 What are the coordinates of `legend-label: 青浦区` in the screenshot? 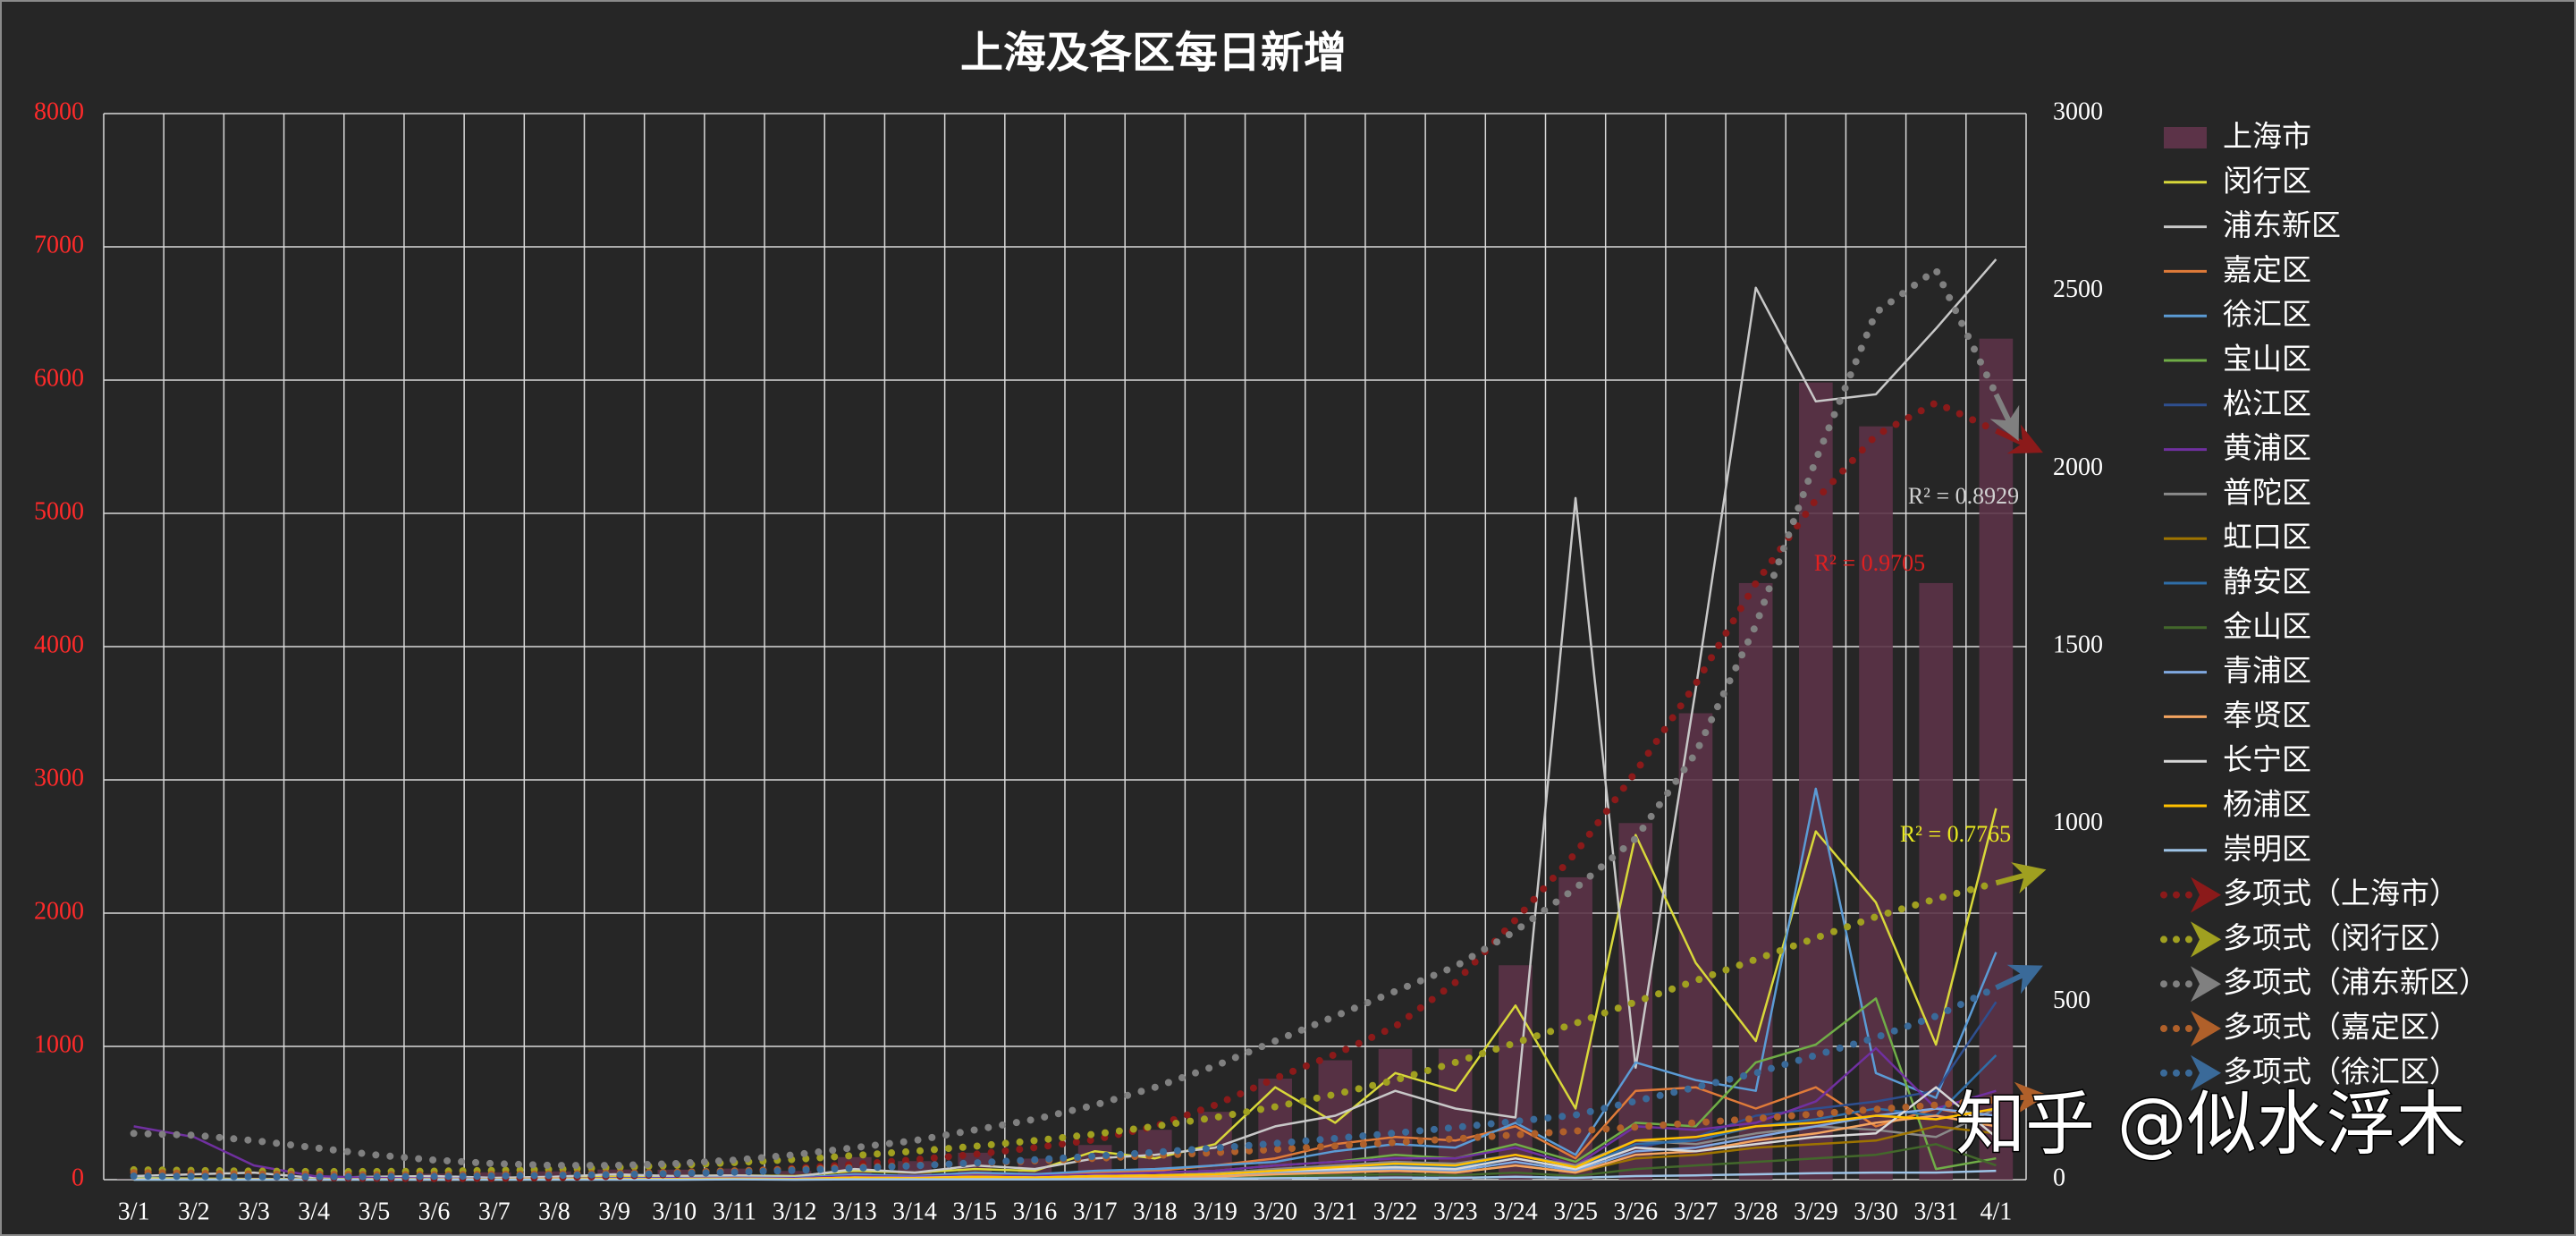 It's located at (2267, 670).